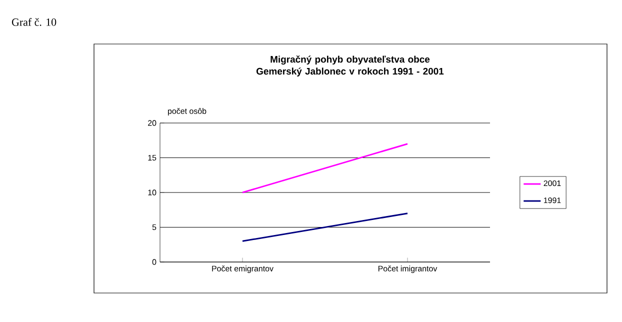  I want to click on text: Graf č. 10, so click(34, 22).